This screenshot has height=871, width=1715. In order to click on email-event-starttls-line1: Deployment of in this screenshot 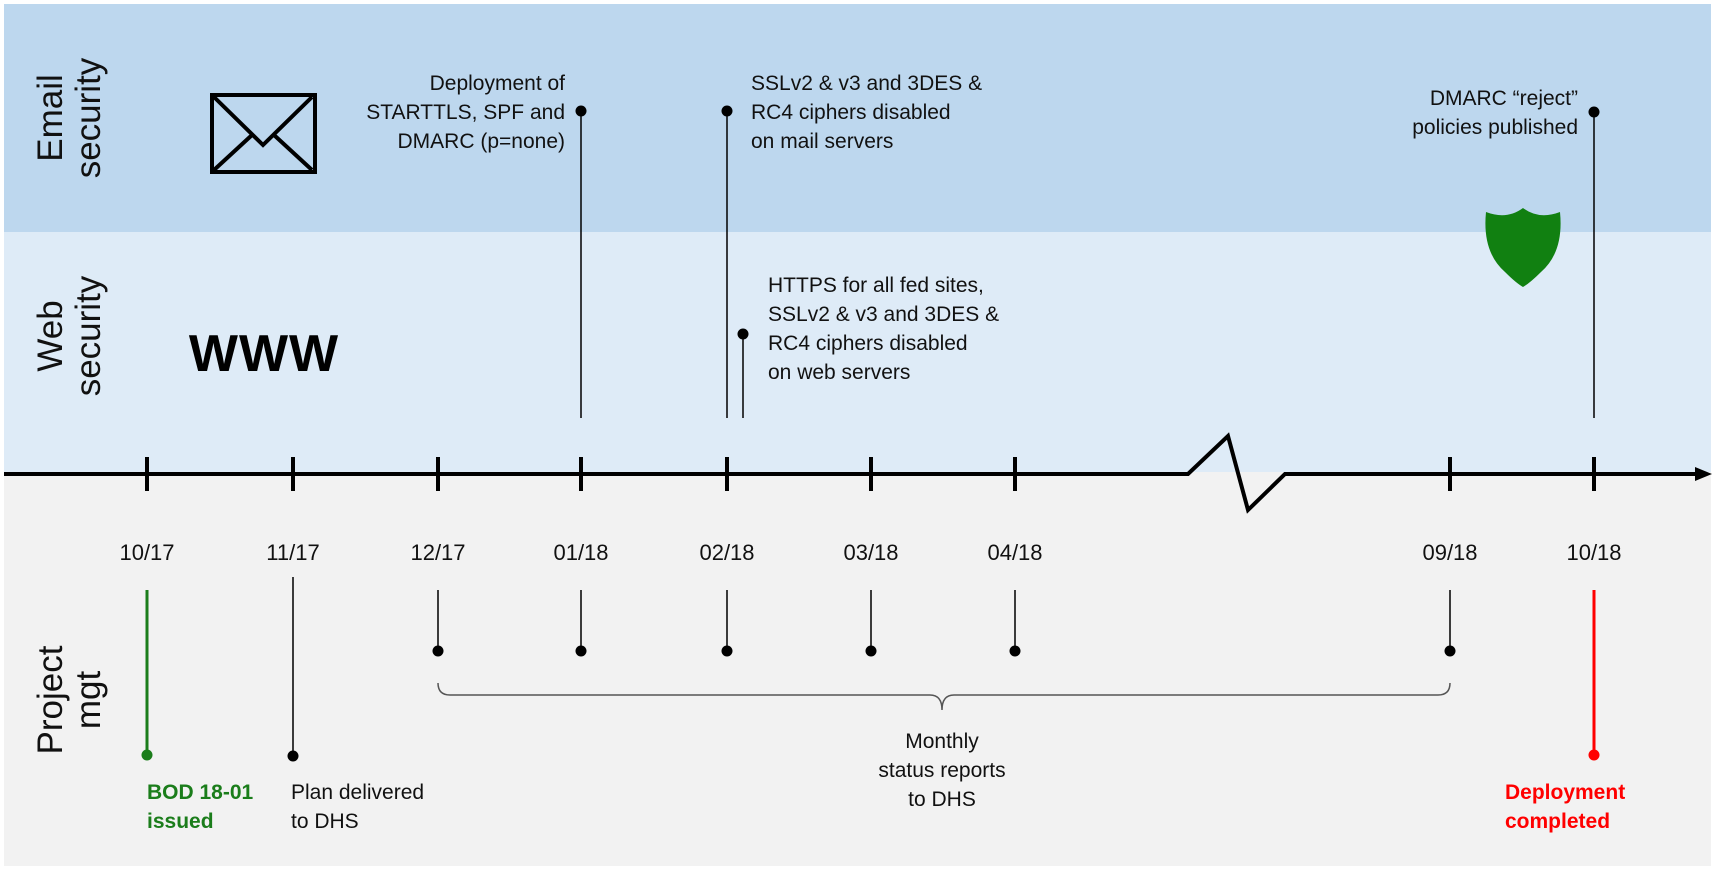, I will do `click(498, 83)`.